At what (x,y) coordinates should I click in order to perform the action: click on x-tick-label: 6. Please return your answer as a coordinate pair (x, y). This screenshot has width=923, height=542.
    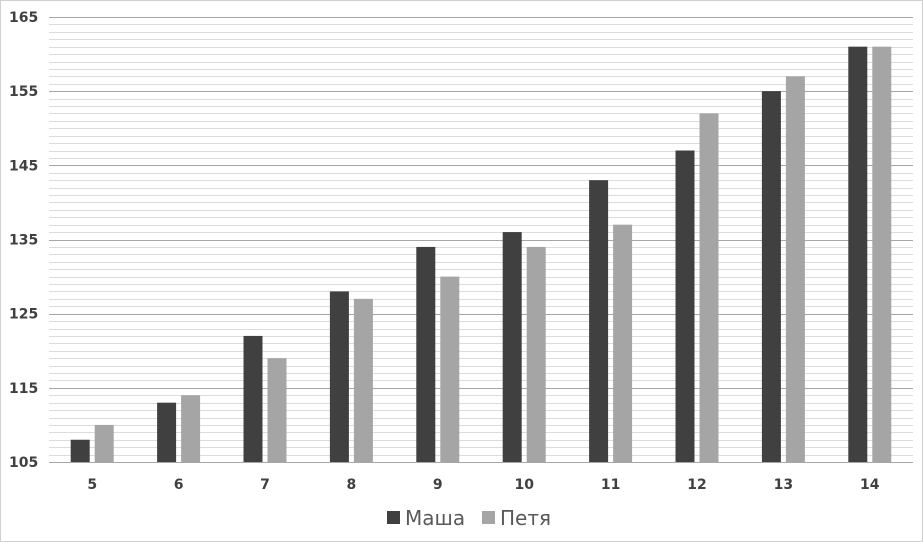
    Looking at the image, I should click on (179, 485).